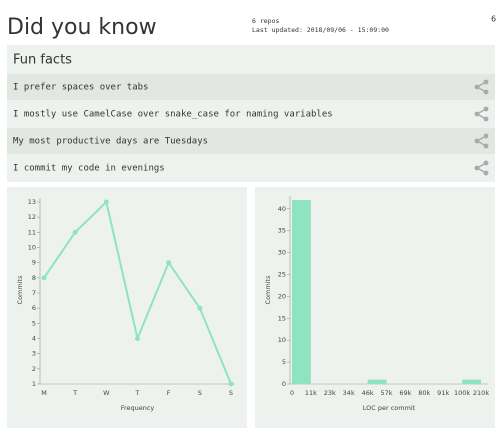 The width and height of the screenshot is (500, 447). Describe the element at coordinates (405, 393) in the screenshot. I see `x-tick-label: 69k` at that location.